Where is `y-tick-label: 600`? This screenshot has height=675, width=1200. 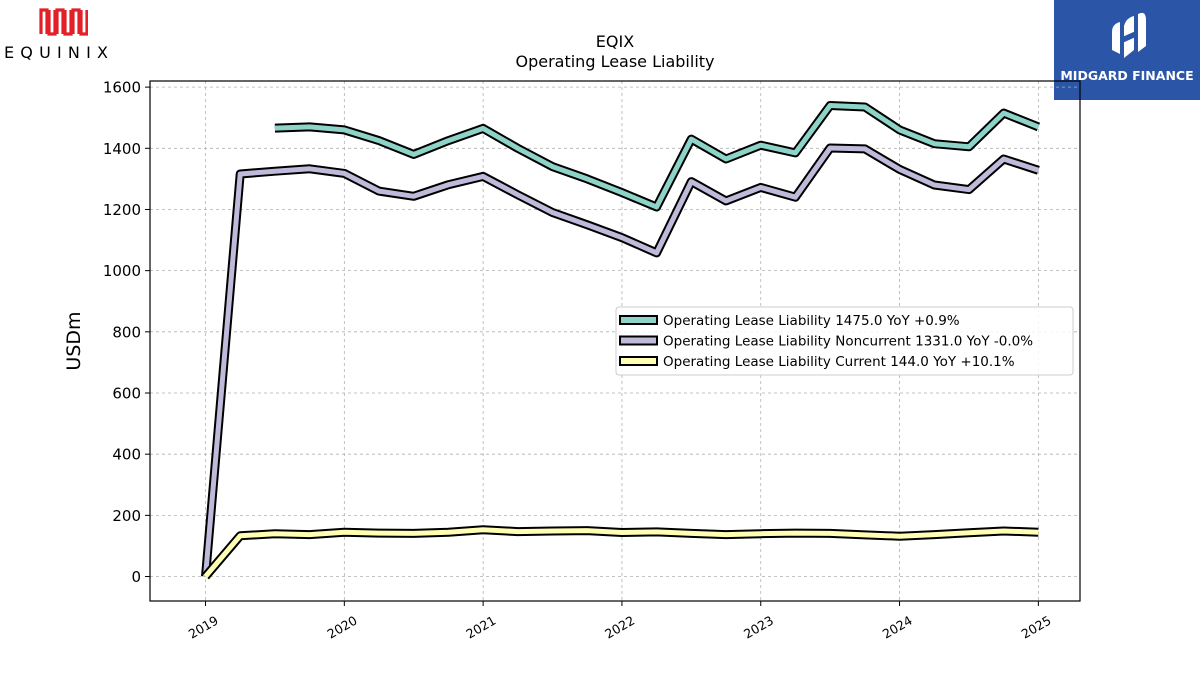 y-tick-label: 600 is located at coordinates (126, 394).